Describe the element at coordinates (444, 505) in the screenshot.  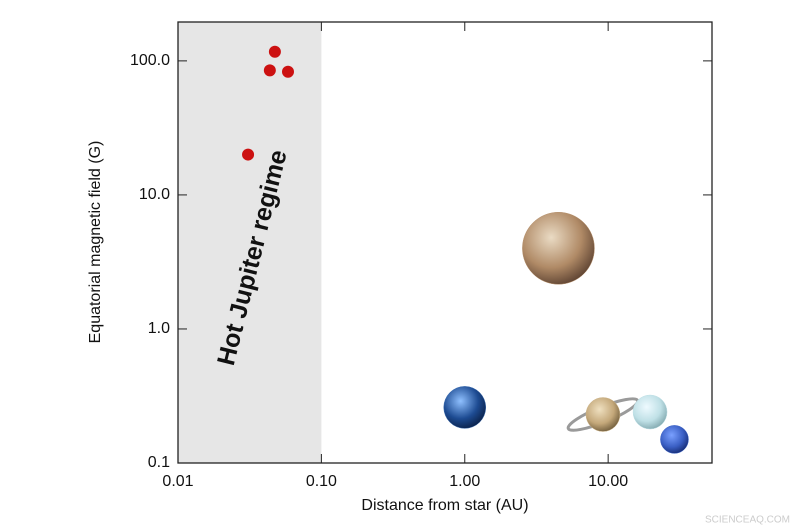
I see `x-axis-label: Distance from star (AU)` at that location.